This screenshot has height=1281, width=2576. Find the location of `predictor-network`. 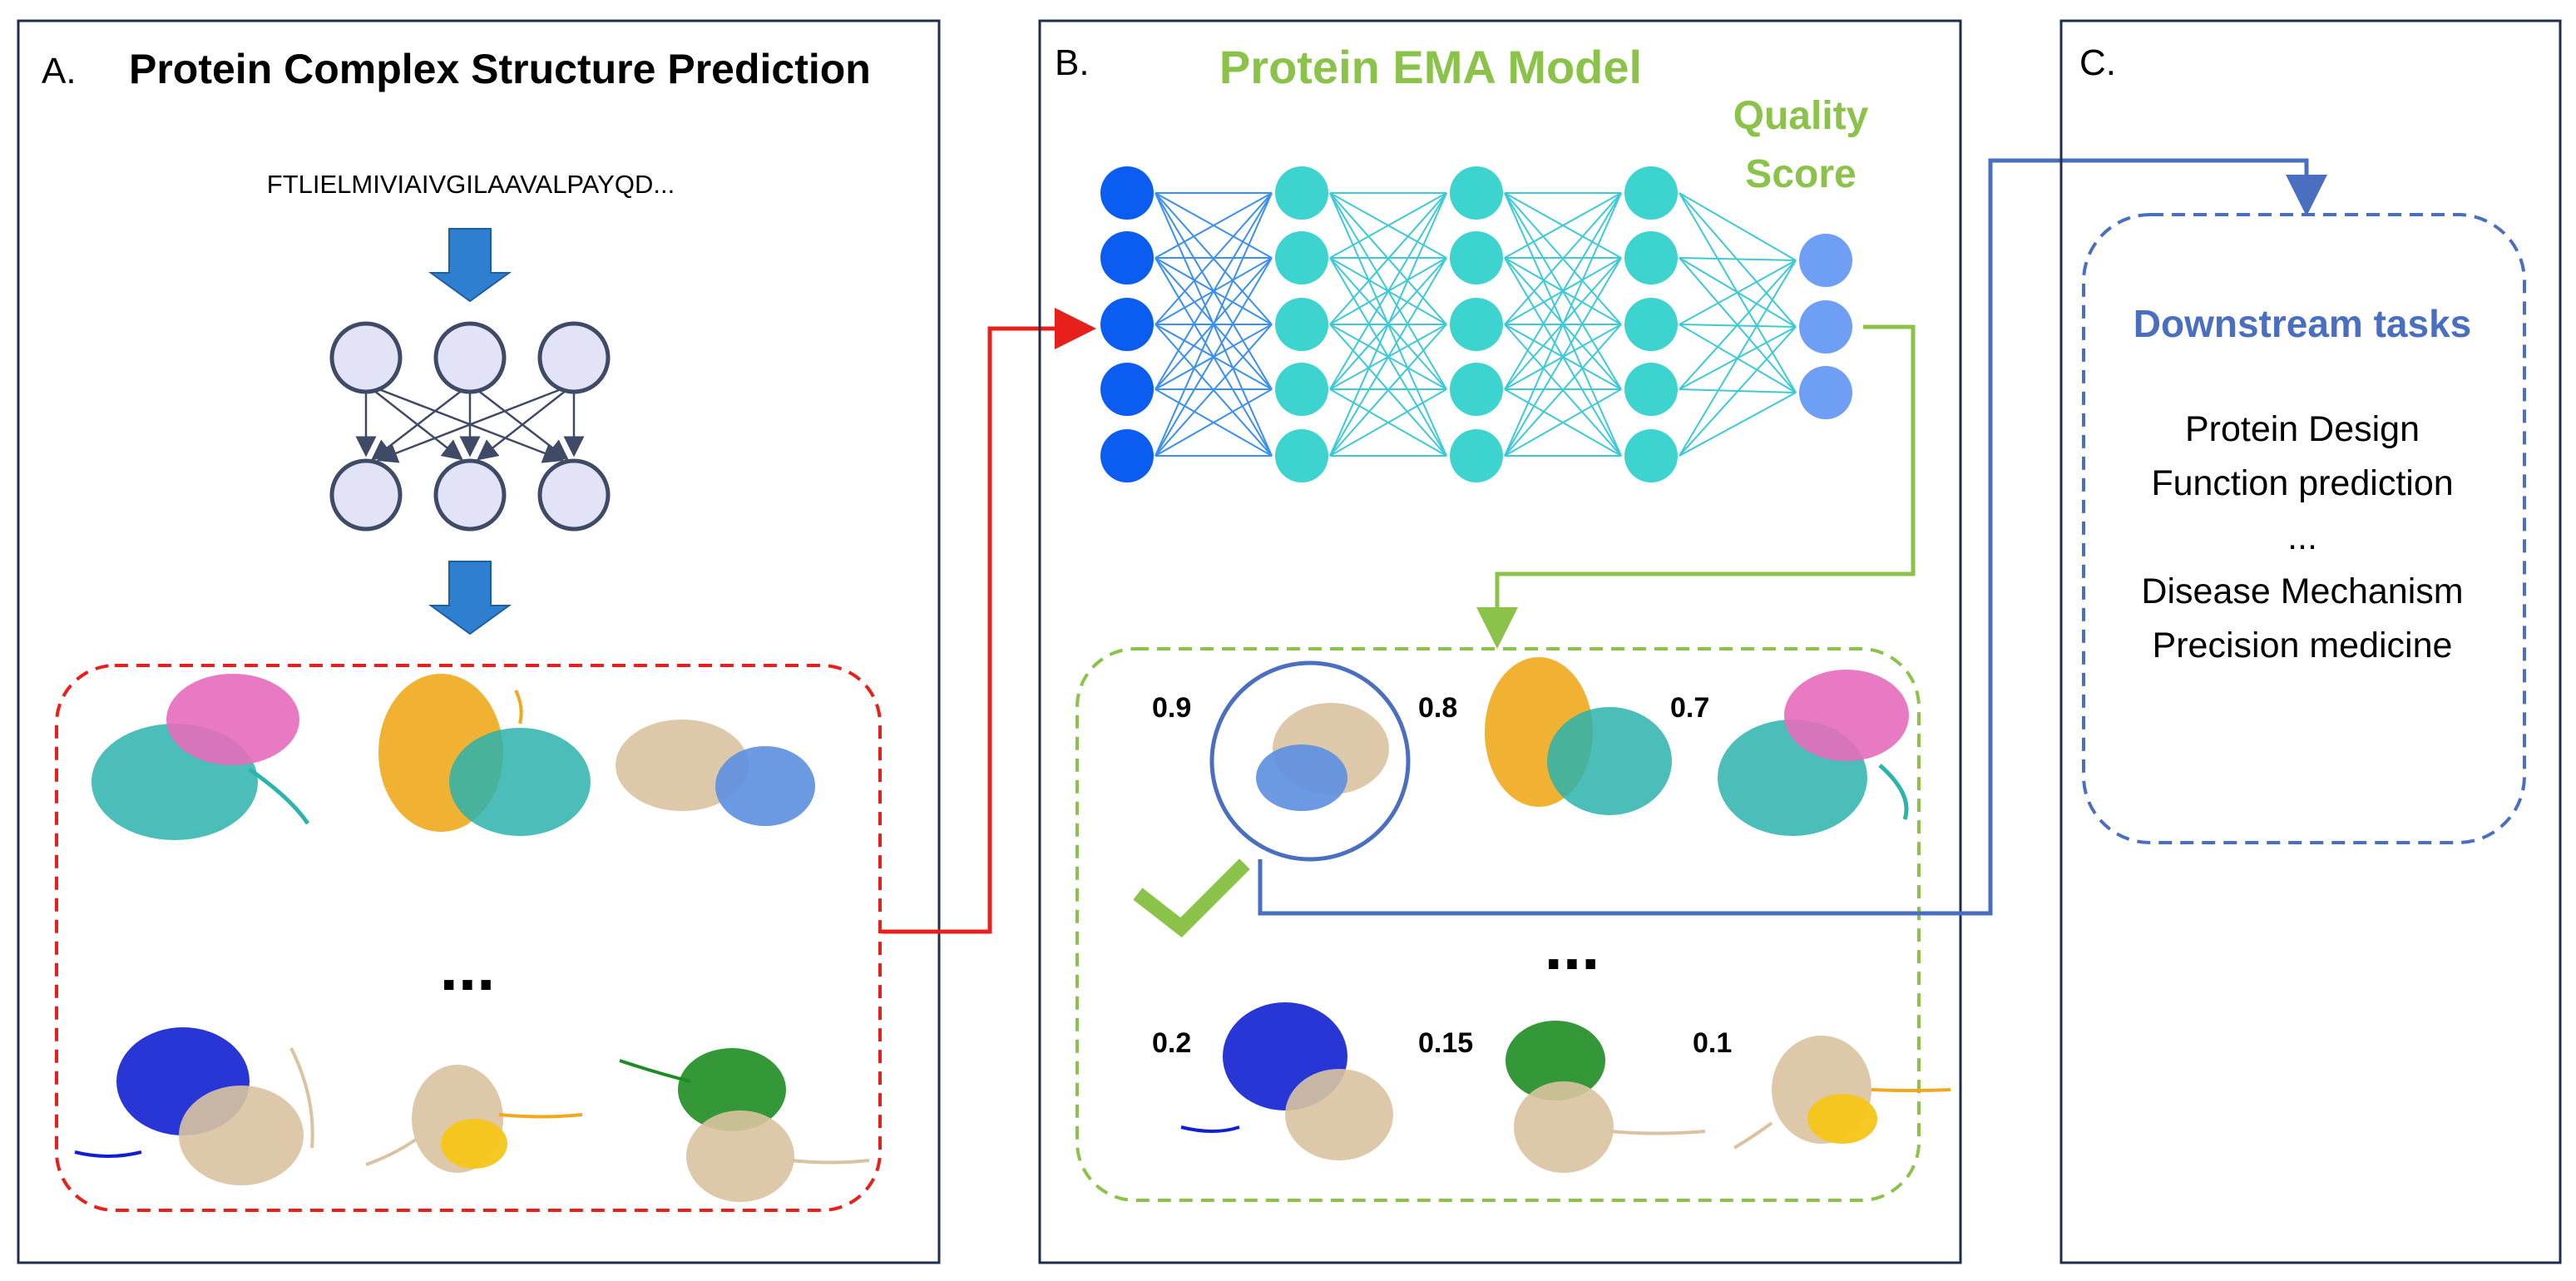

predictor-network is located at coordinates (470, 426).